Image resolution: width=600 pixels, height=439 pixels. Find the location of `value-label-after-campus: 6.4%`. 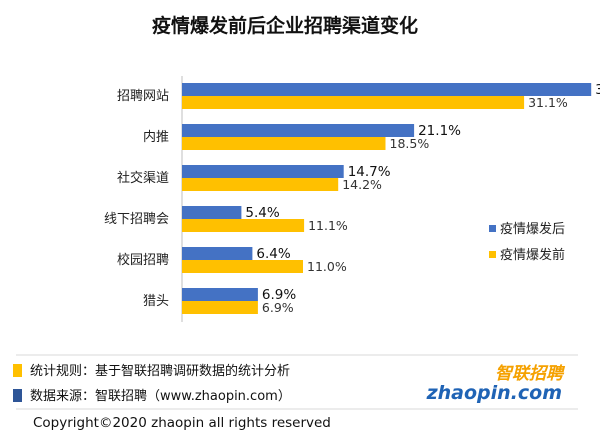

value-label-after-campus: 6.4% is located at coordinates (273, 254).